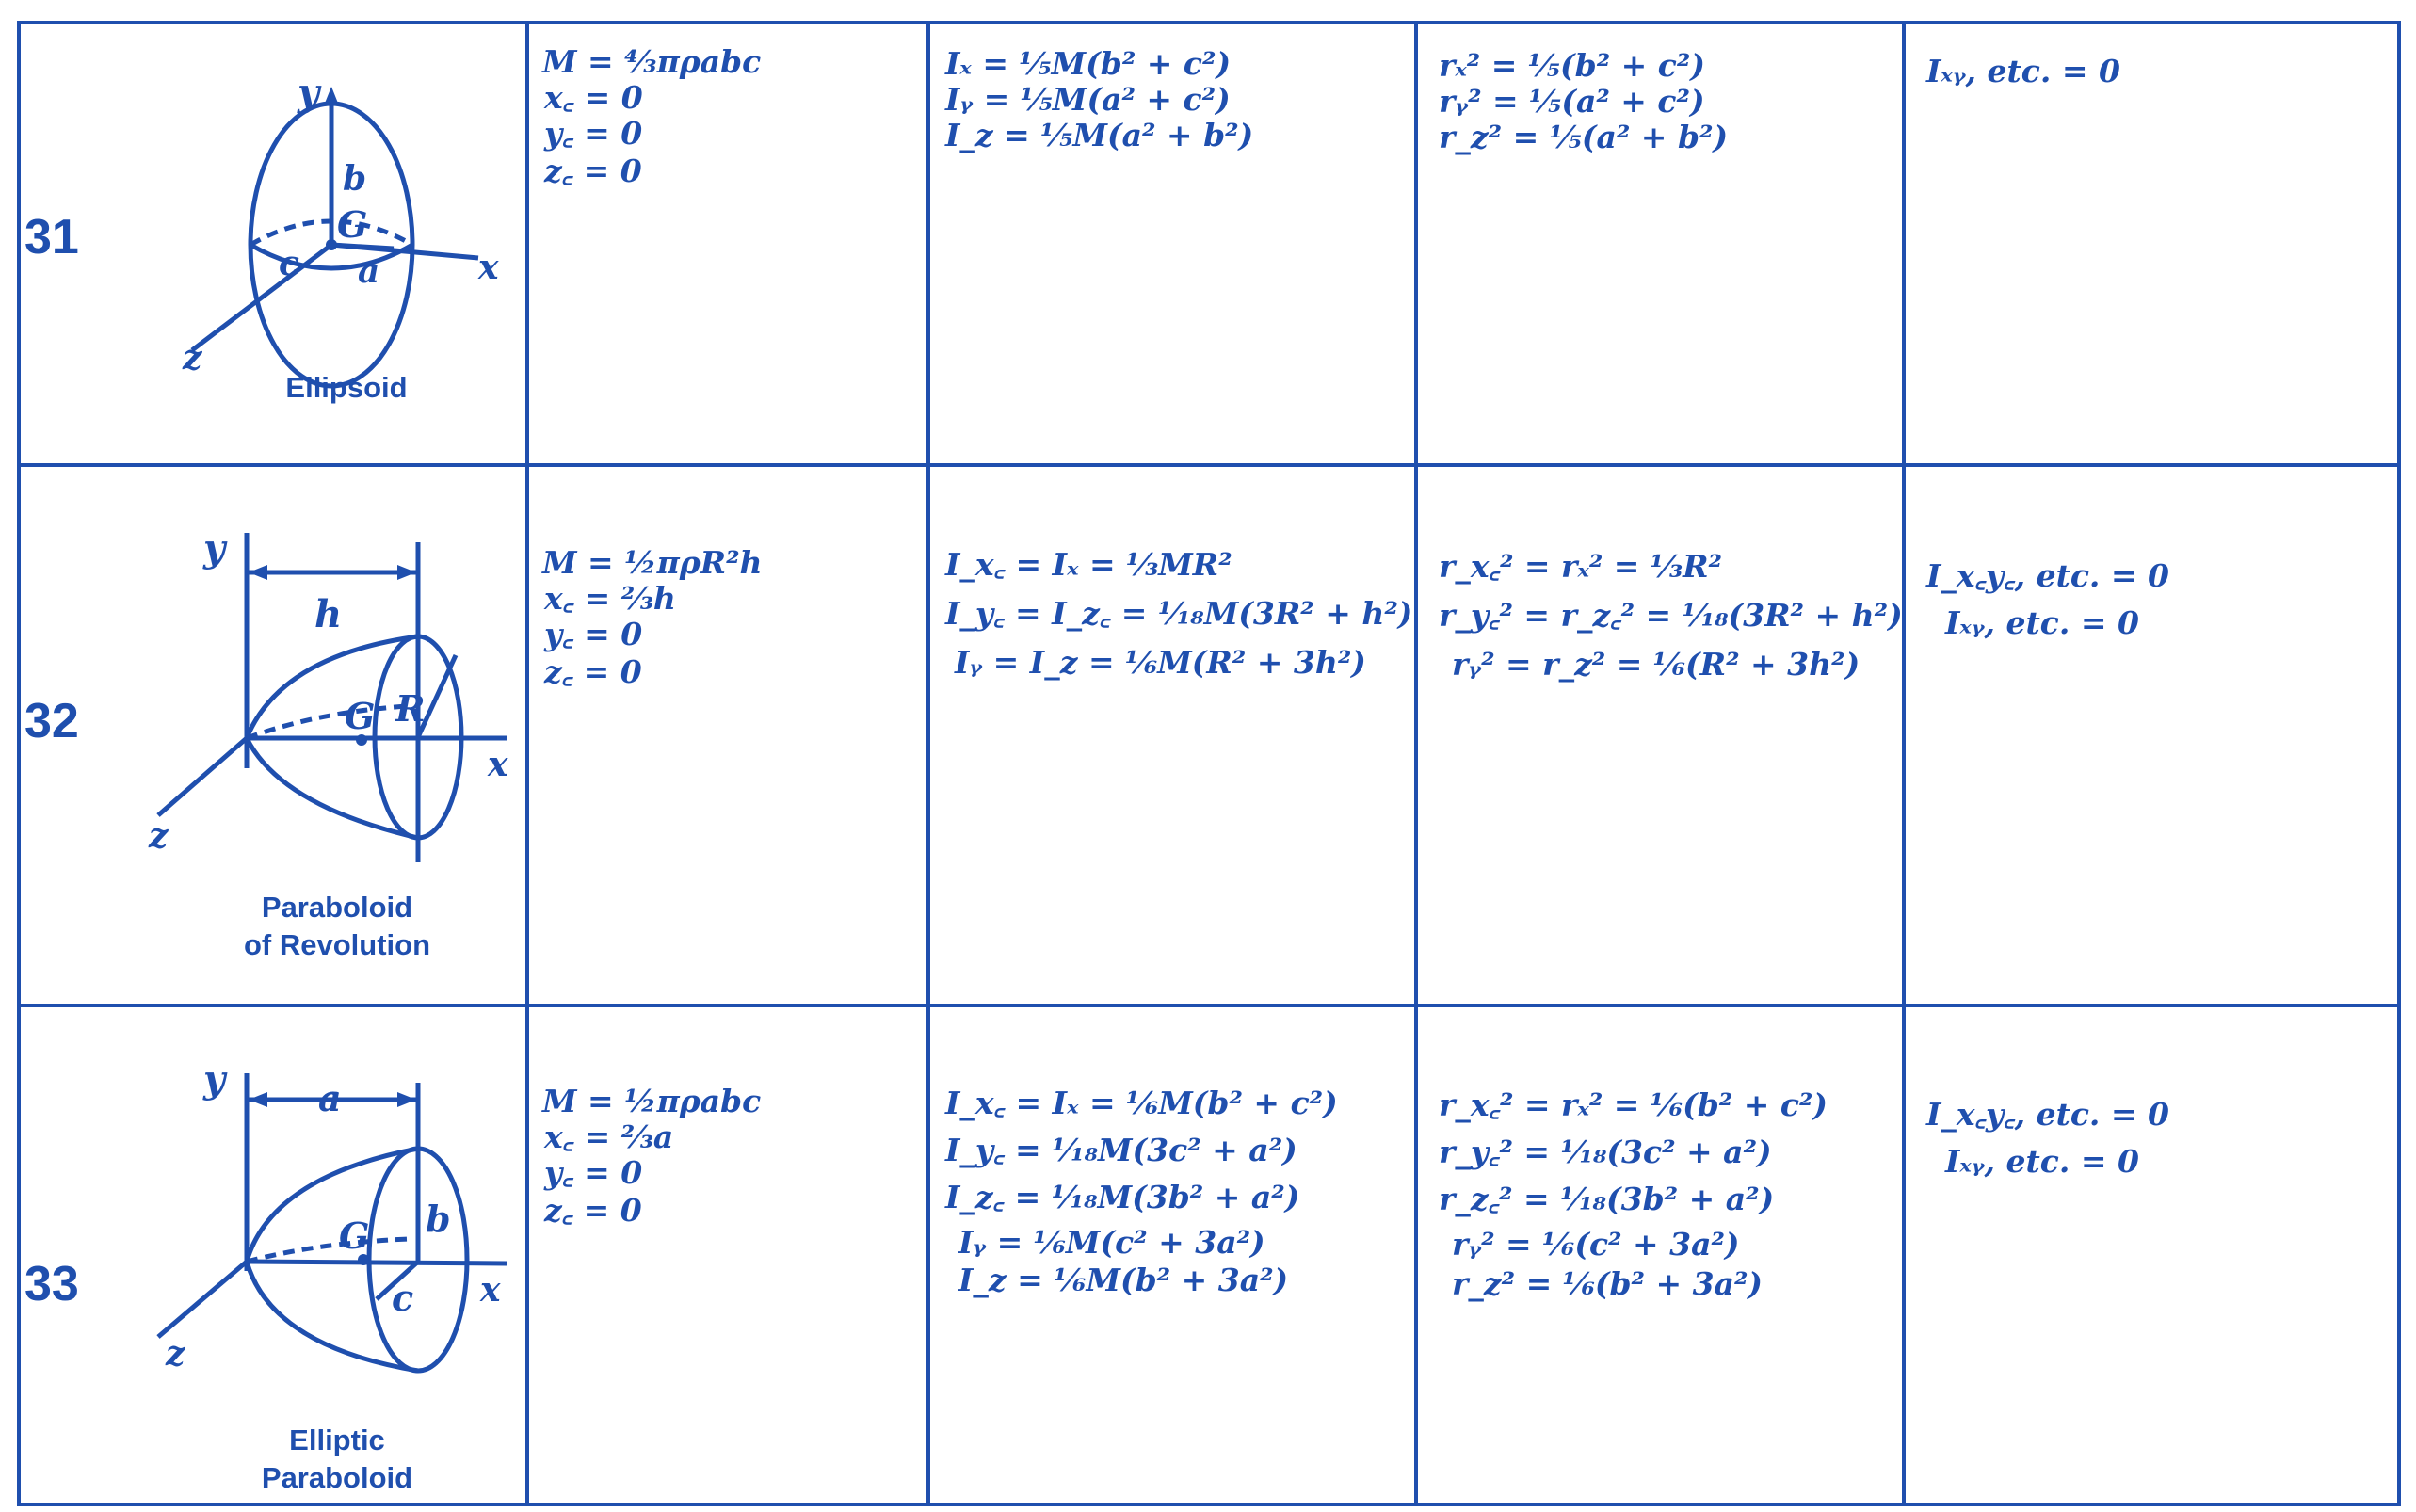  What do you see at coordinates (337, 1440) in the screenshot?
I see `caption-line: Elliptic` at bounding box center [337, 1440].